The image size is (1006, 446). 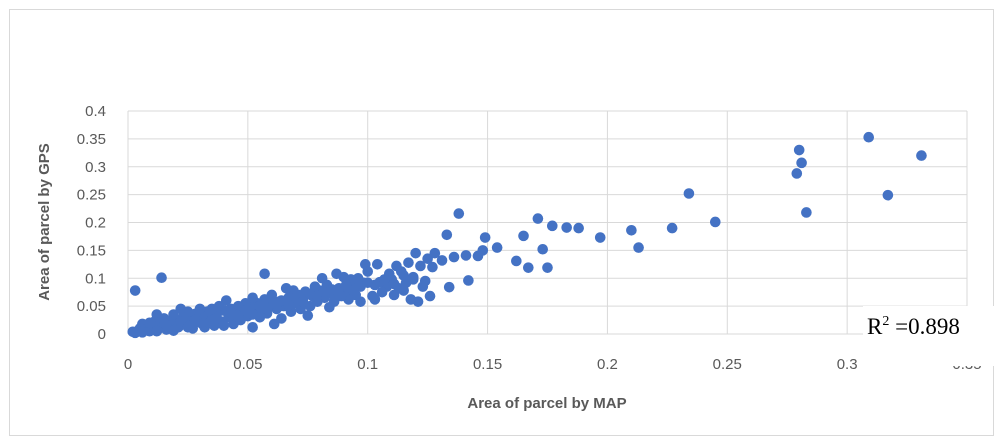 What do you see at coordinates (886, 321) in the screenshot?
I see `r2-superscript: 2` at bounding box center [886, 321].